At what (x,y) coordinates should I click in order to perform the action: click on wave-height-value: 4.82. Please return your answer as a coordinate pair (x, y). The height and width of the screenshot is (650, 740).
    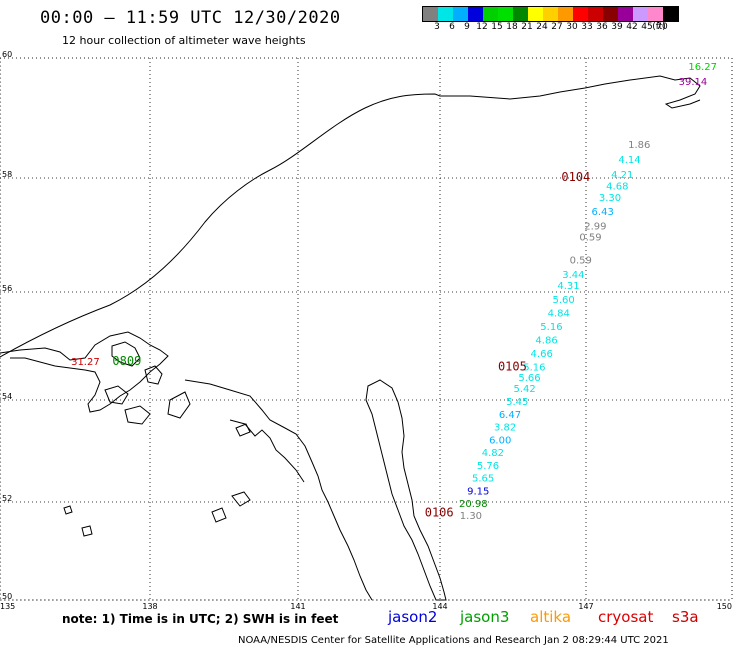
    Looking at the image, I should click on (493, 453).